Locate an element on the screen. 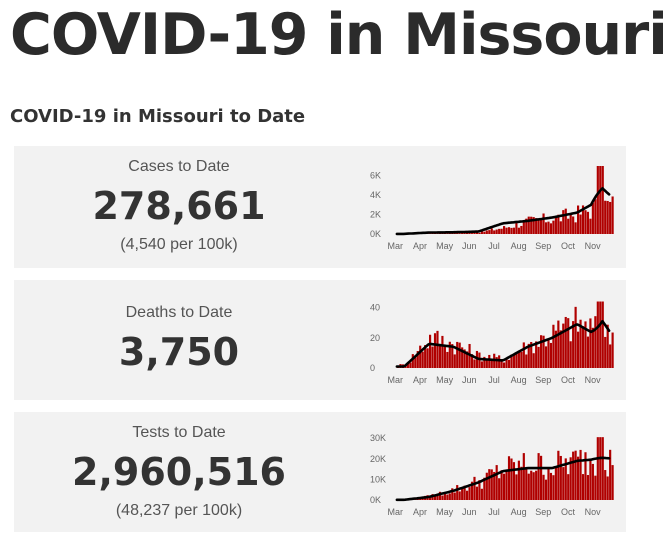 This screenshot has width=670, height=545. cases-chart: 6K 4K 2K 0K Mar Apr May Jun Jul Aug Sep Oct Nov is located at coordinates (492, 208).